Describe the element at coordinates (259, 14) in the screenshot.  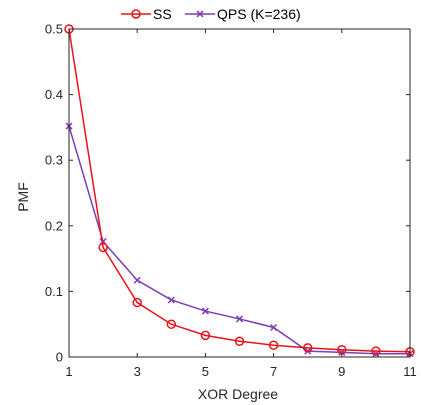
I see `legend-label-qps: QPS (K=236)` at that location.